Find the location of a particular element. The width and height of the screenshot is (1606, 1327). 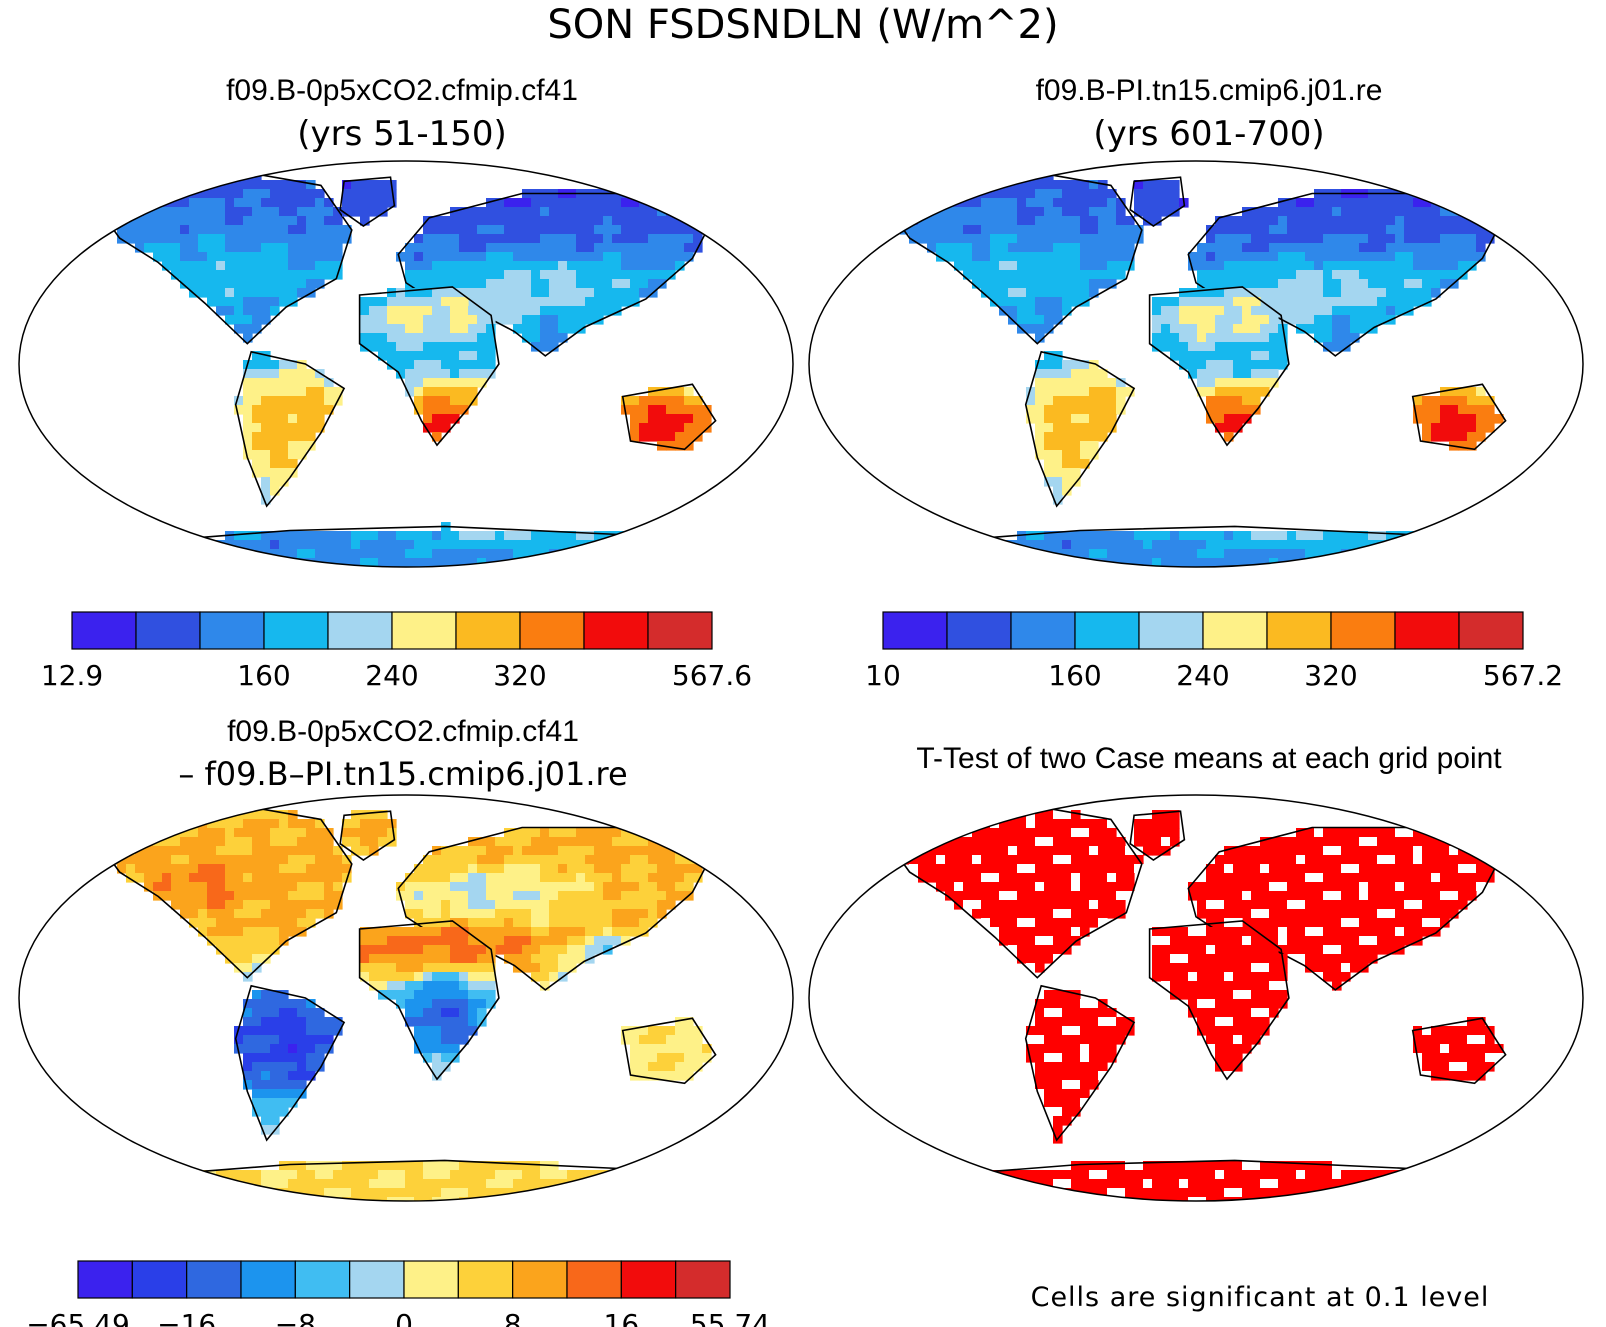

colorbar-panel-2: 10 160 240 320 567.2 is located at coordinates (1214, 651).